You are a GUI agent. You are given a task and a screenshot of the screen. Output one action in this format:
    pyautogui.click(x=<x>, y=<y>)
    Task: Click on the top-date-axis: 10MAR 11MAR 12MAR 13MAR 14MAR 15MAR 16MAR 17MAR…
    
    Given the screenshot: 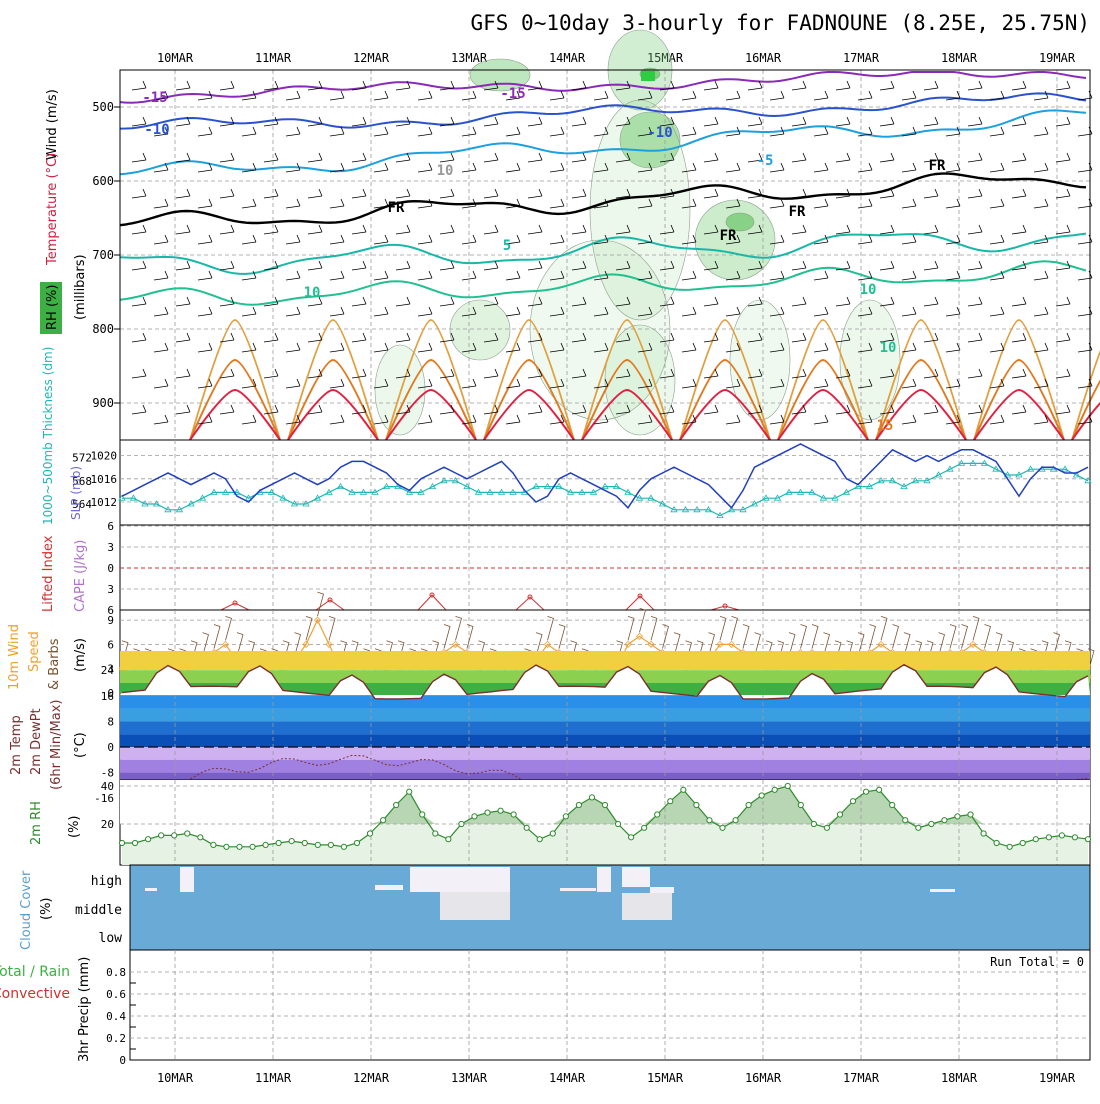 What is the action you would take?
    pyautogui.click(x=616, y=58)
    